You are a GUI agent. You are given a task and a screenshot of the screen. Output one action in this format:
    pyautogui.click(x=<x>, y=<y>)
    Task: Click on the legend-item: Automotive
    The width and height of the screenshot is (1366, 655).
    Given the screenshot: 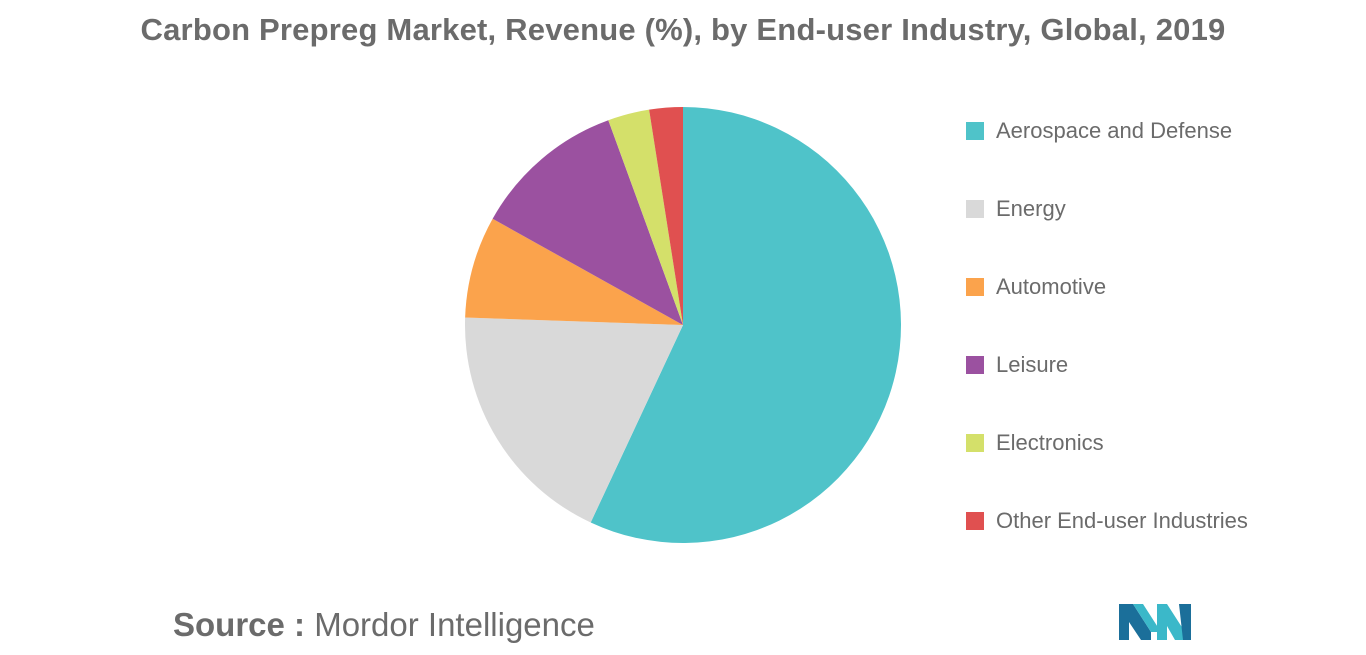 What is the action you would take?
    pyautogui.click(x=1036, y=287)
    